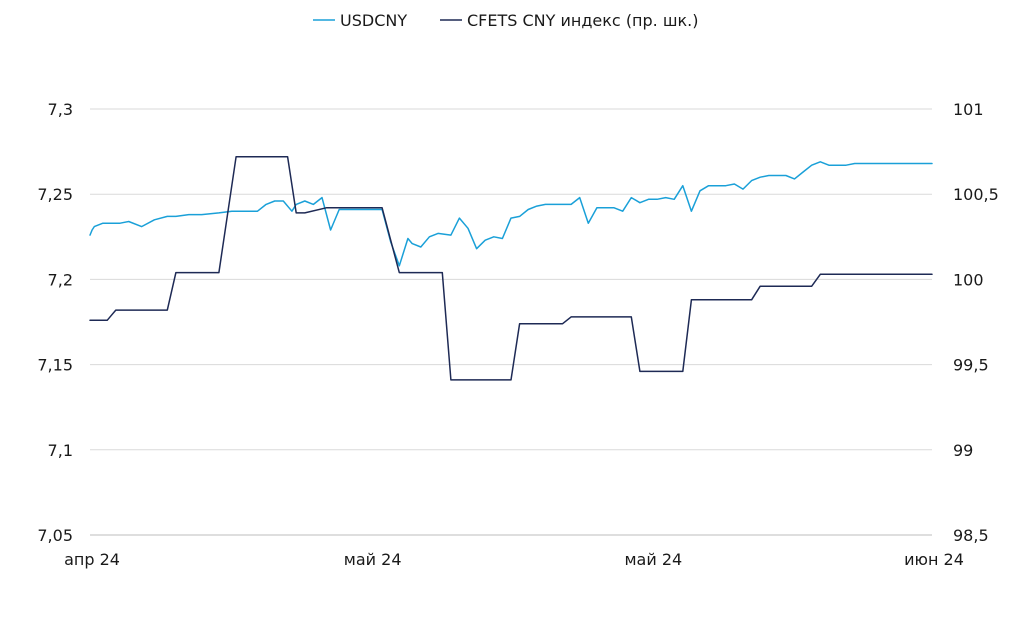  What do you see at coordinates (55, 535) in the screenshot?
I see `left-tick-label: 7,05` at bounding box center [55, 535].